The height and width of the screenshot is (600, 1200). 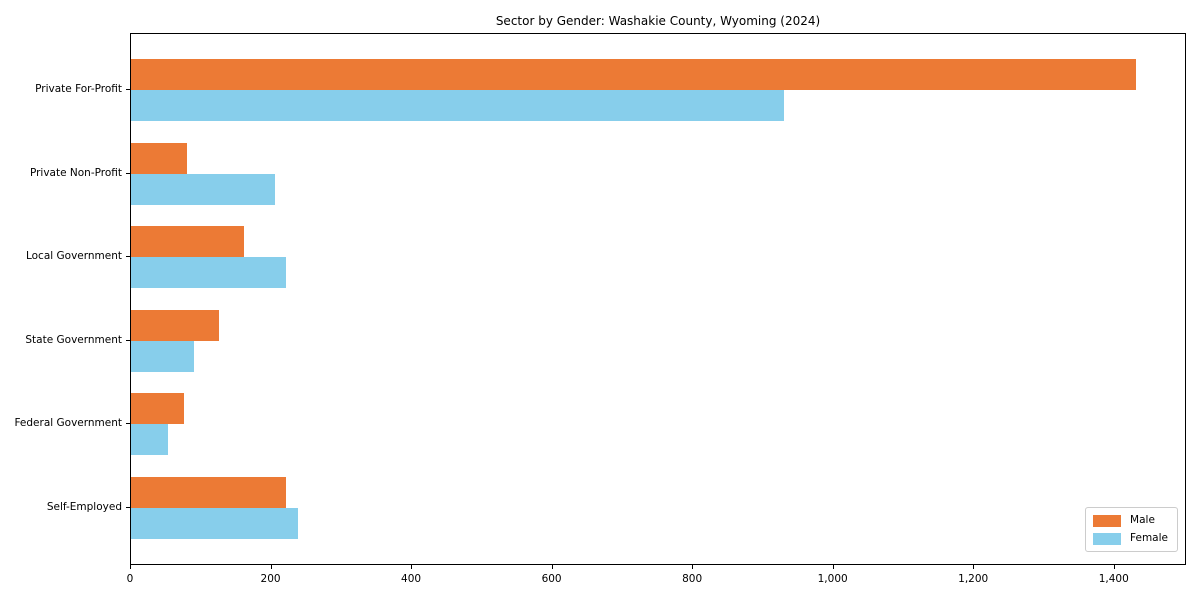 What do you see at coordinates (633, 74) in the screenshot?
I see `bar-male-private-for-profit` at bounding box center [633, 74].